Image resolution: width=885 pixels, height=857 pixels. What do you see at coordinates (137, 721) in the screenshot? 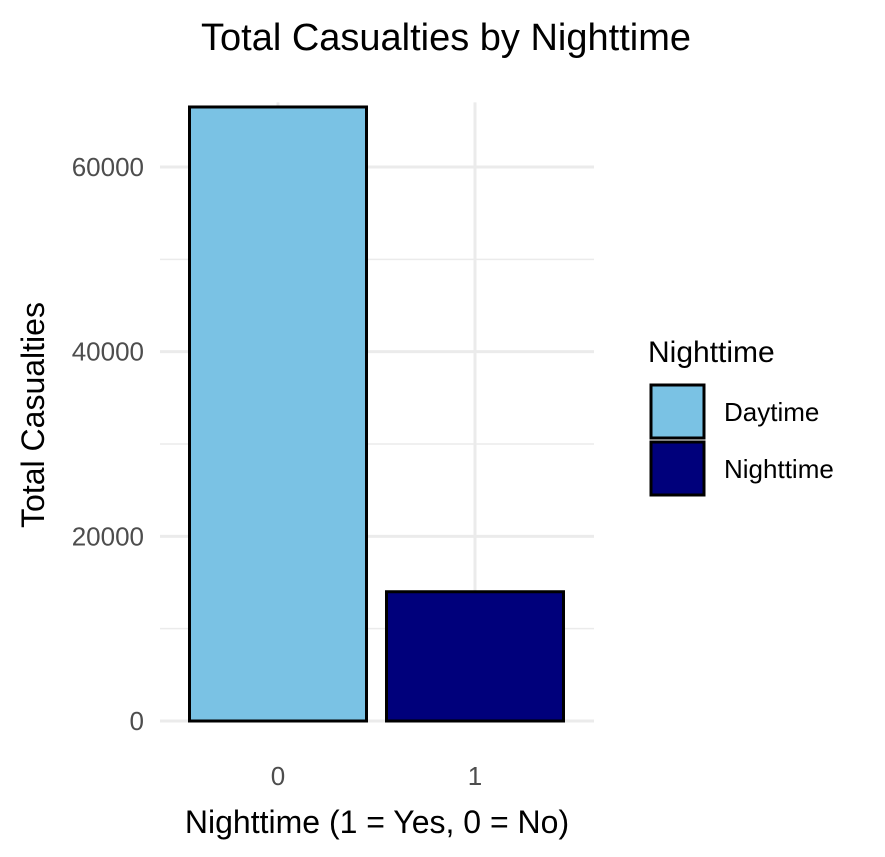
I see `y-tick-label: 0` at bounding box center [137, 721].